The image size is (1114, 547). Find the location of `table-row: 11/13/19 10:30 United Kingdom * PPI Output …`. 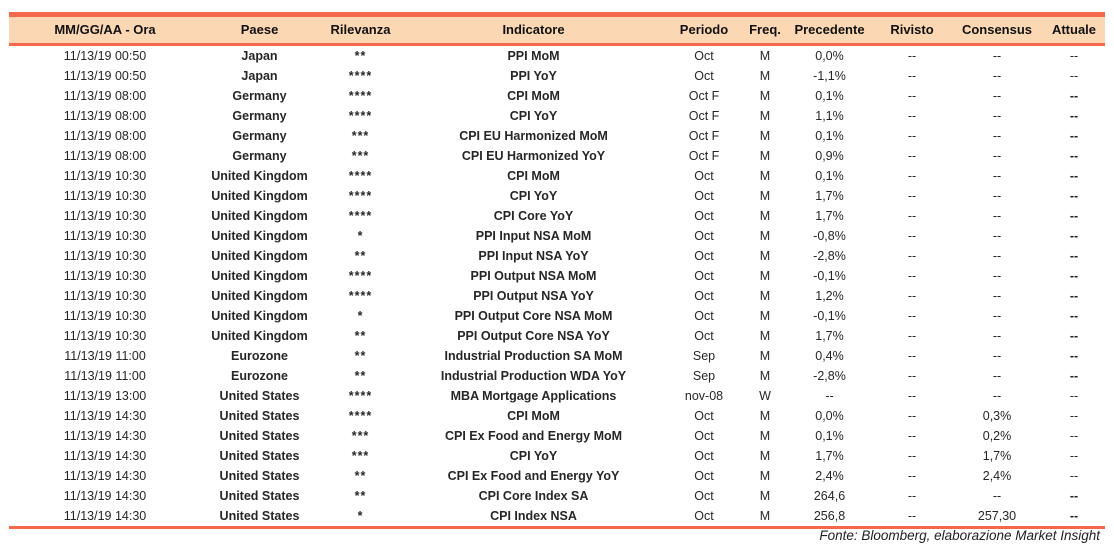

table-row: 11/13/19 10:30 United Kingdom * PPI Output … is located at coordinates (557, 316).